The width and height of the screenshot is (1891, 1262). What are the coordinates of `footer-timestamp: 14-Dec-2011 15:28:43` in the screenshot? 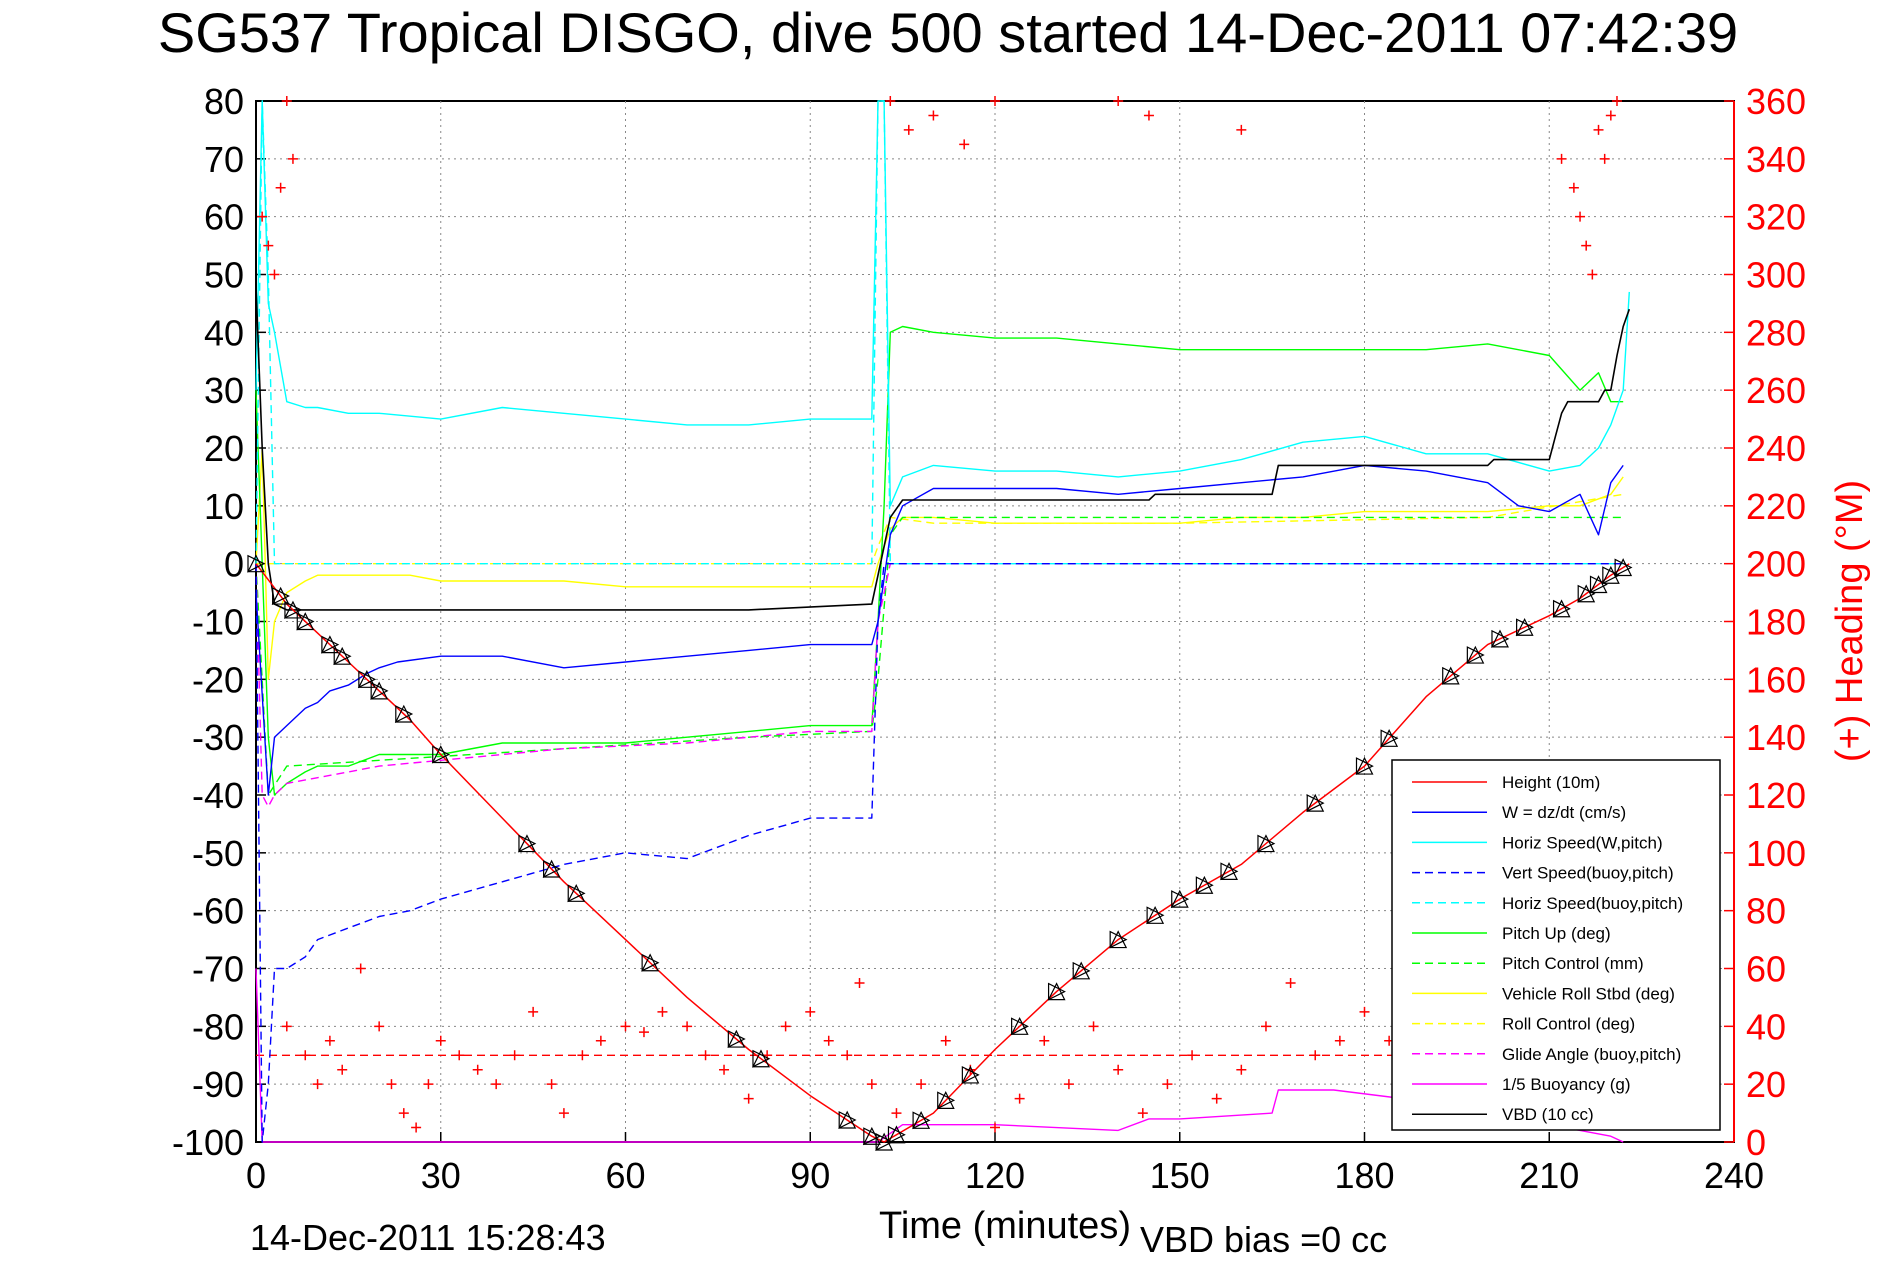 It's located at (428, 1237).